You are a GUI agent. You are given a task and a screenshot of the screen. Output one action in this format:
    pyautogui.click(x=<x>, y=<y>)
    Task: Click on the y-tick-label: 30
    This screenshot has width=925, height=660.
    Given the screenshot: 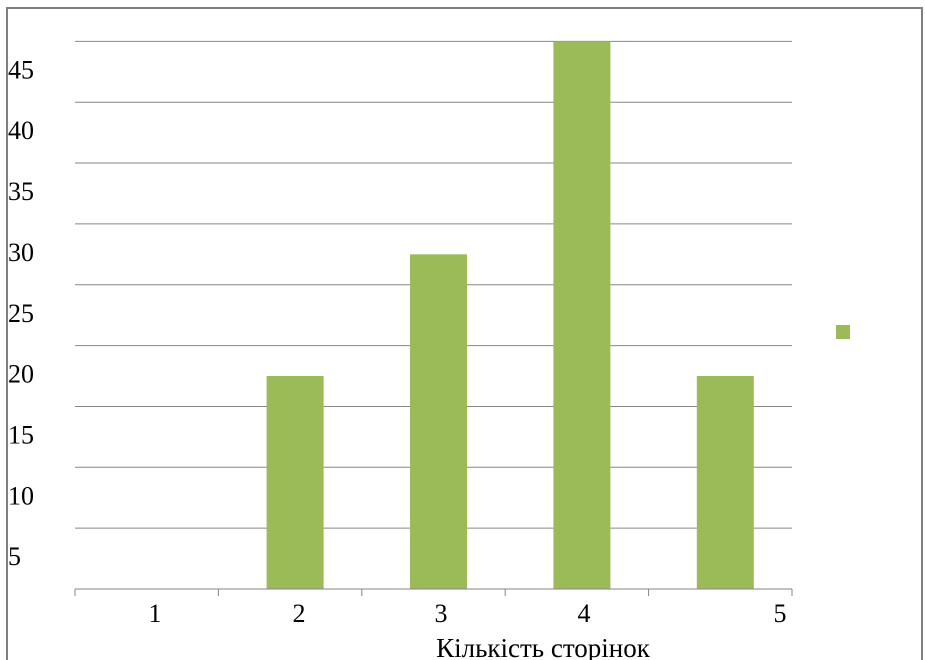 What is the action you would take?
    pyautogui.click(x=21, y=252)
    